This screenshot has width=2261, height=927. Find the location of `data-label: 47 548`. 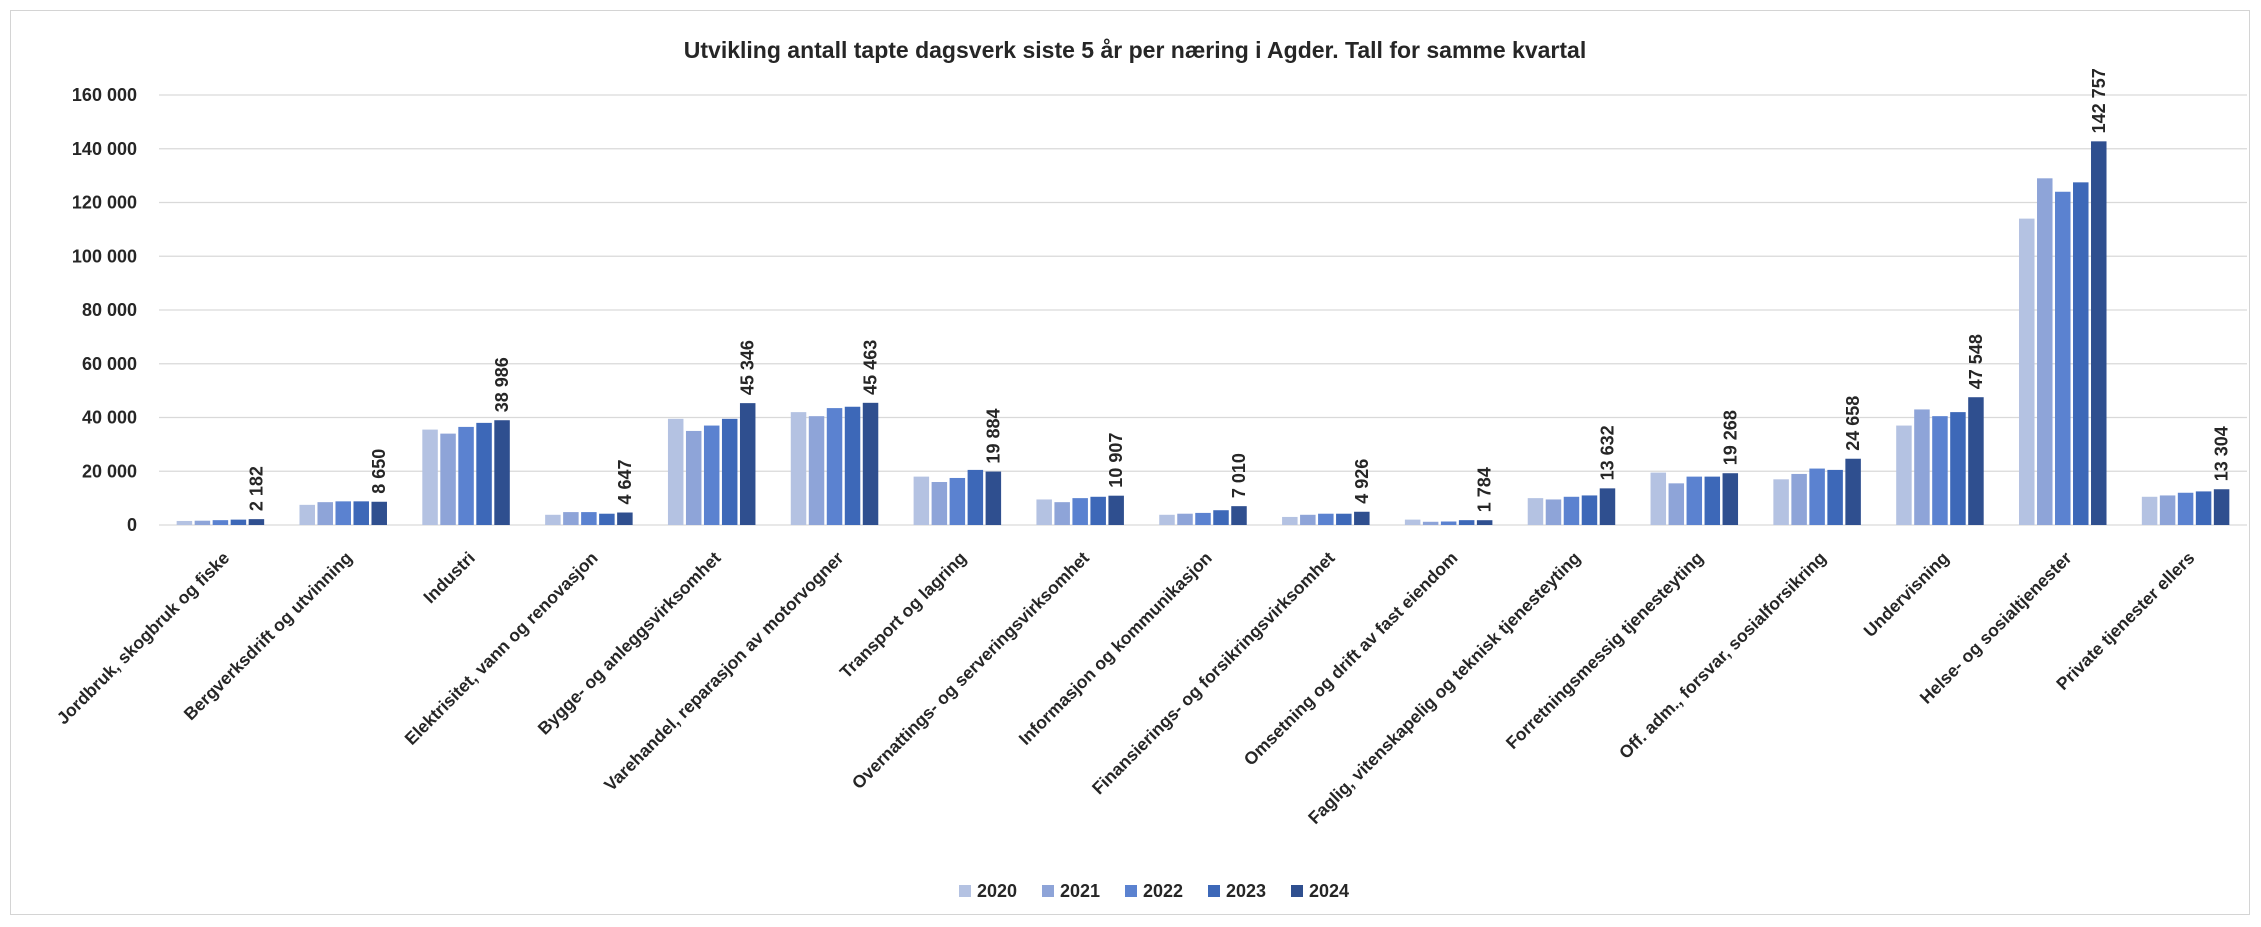

data-label: 47 548 is located at coordinates (1976, 361).